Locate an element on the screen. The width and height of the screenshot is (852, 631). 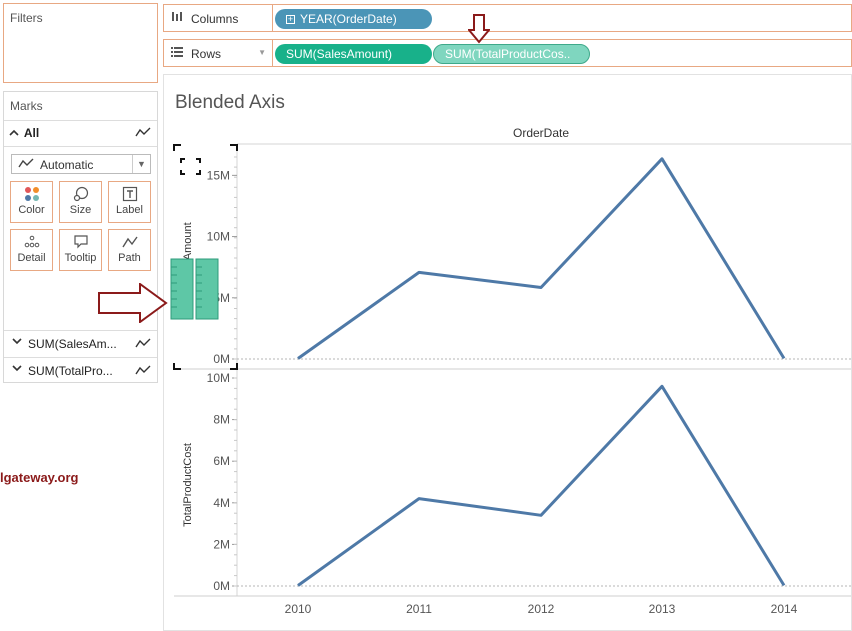
columns-shelf-label: Columns is located at coordinates (218, 18).